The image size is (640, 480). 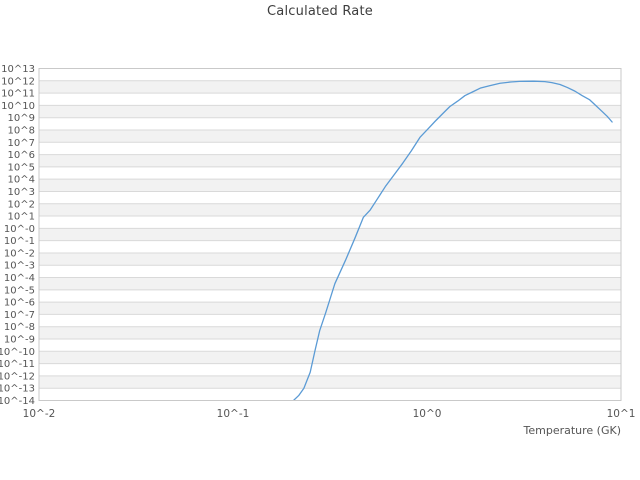 What do you see at coordinates (19, 340) in the screenshot?
I see `y-tick-label: 10^-9` at bounding box center [19, 340].